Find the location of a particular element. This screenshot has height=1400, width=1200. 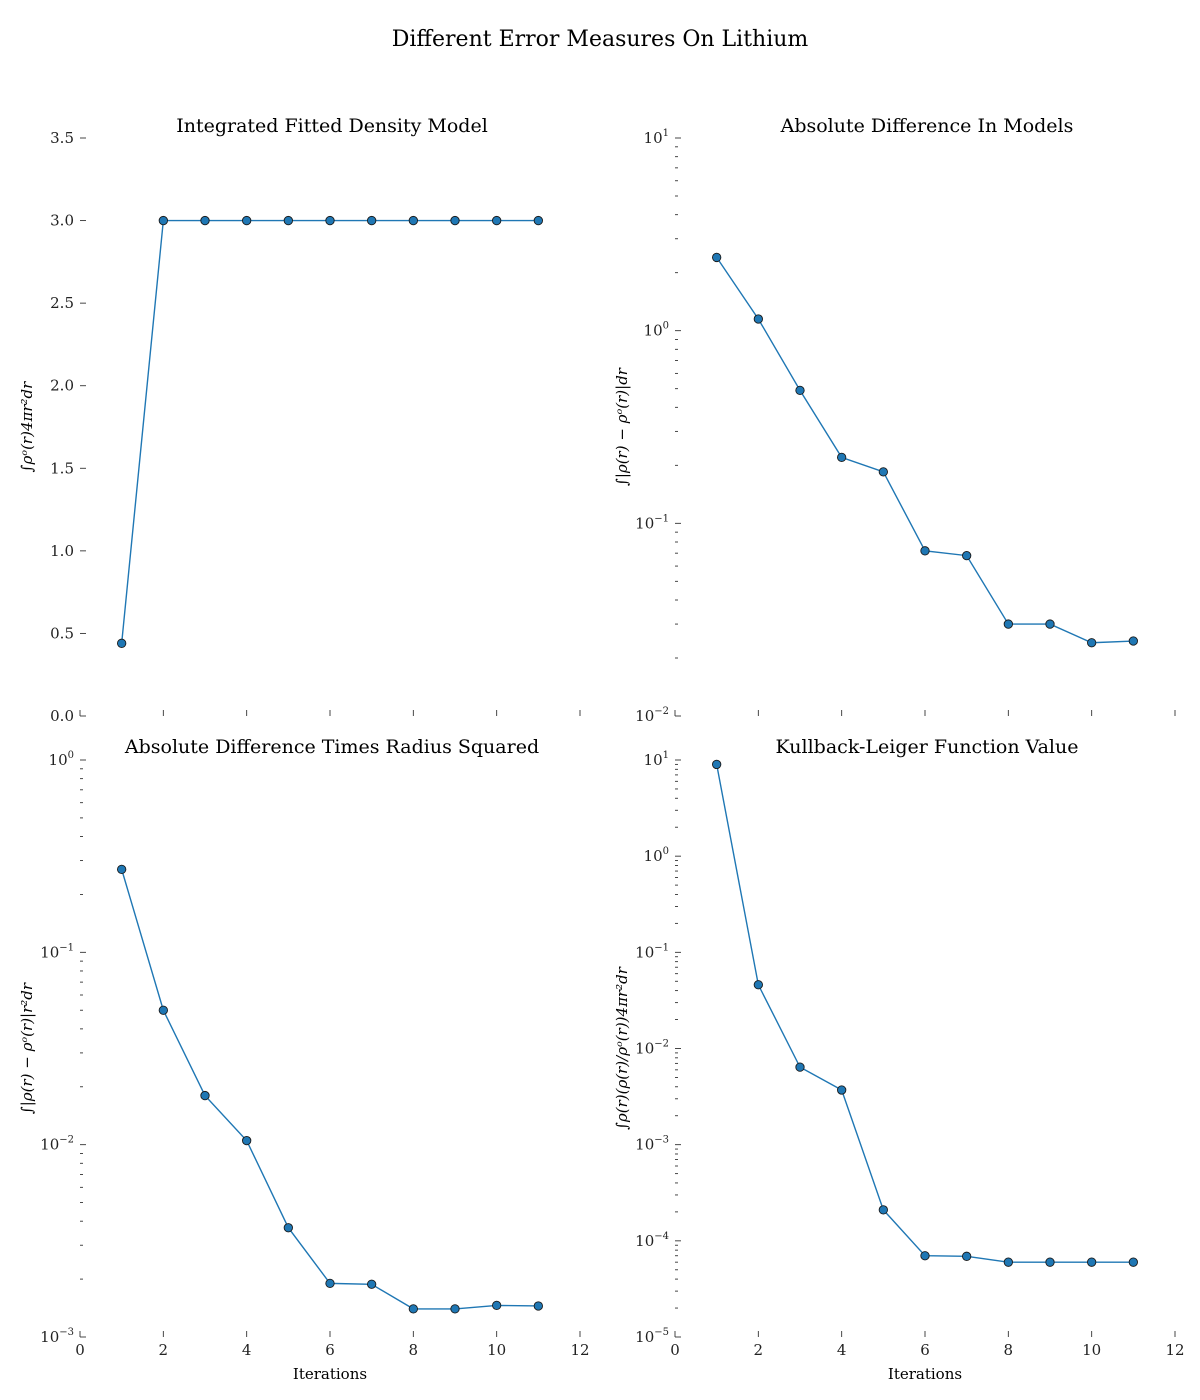

y-tick-label: 10⁻⁴ is located at coordinates (652, 1240).